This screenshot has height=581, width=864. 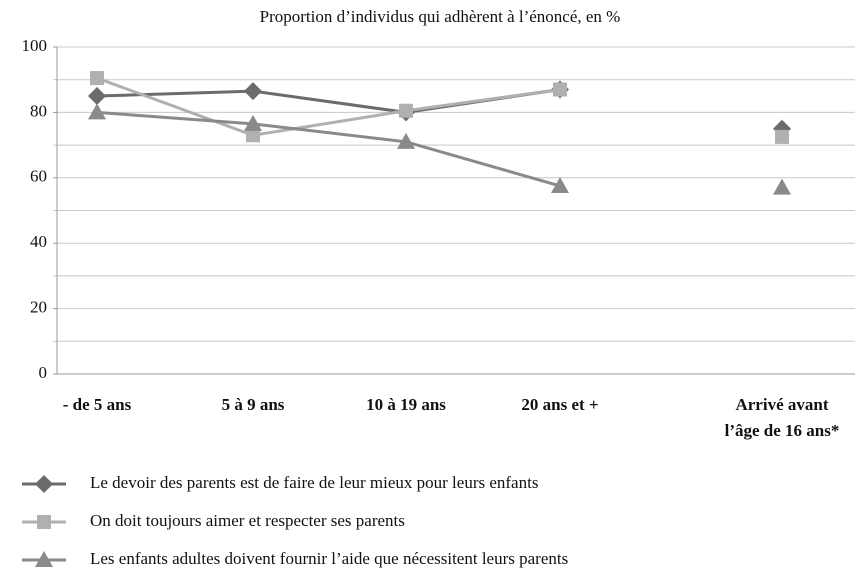 What do you see at coordinates (97, 404) in the screenshot?
I see `x-tick-label: - de 5 ans` at bounding box center [97, 404].